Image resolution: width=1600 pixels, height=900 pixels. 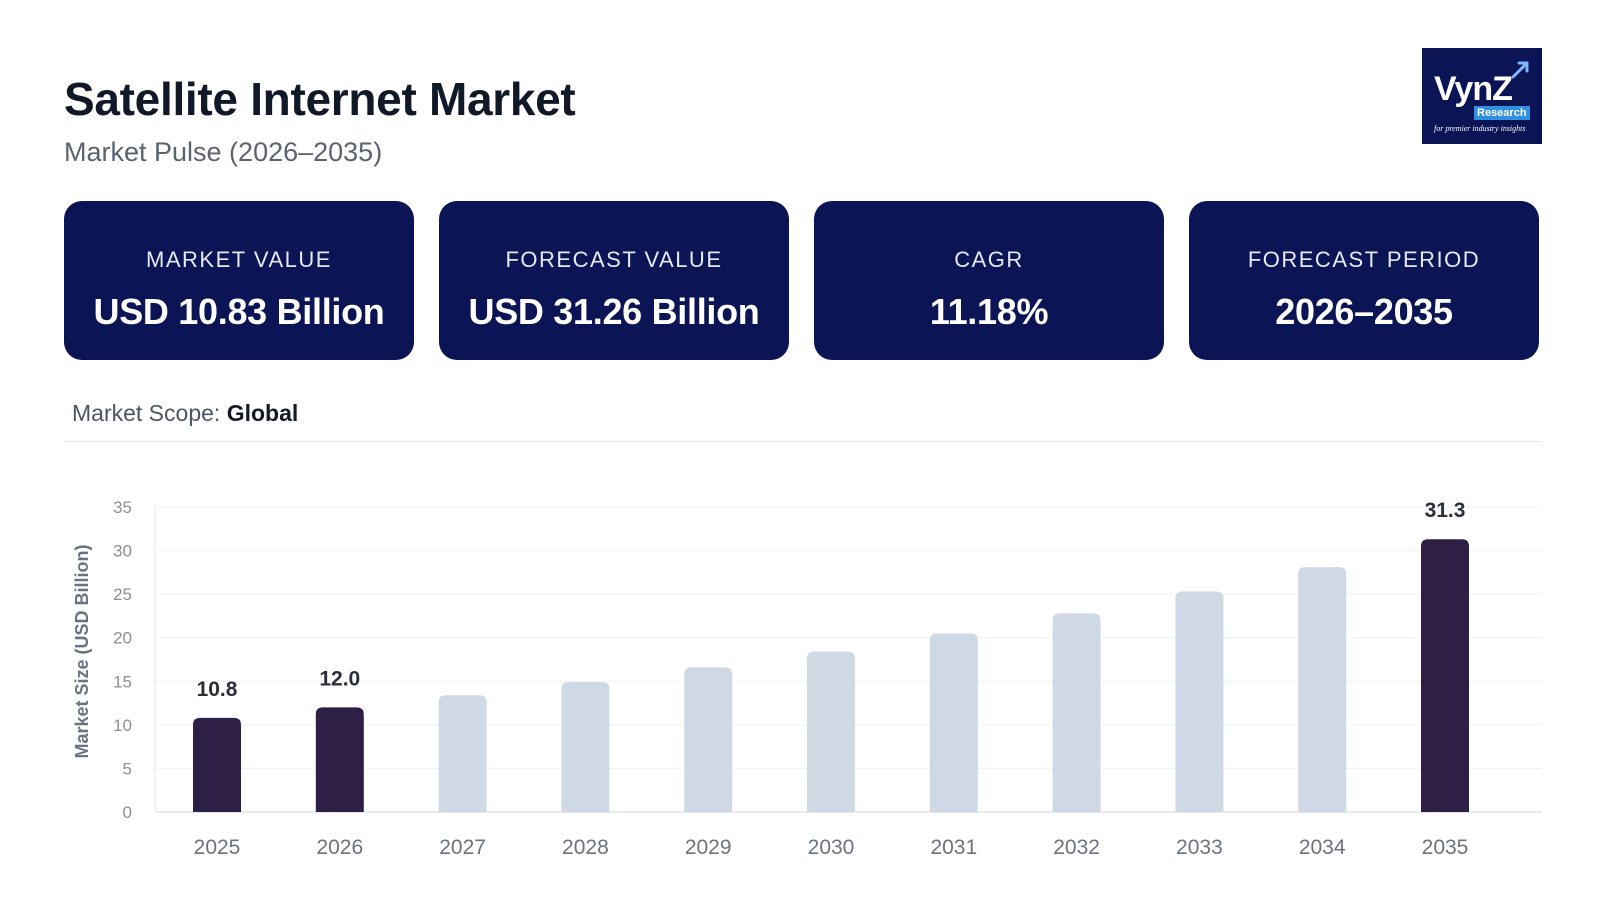 I want to click on x-tick-label: 2025, so click(x=217, y=847).